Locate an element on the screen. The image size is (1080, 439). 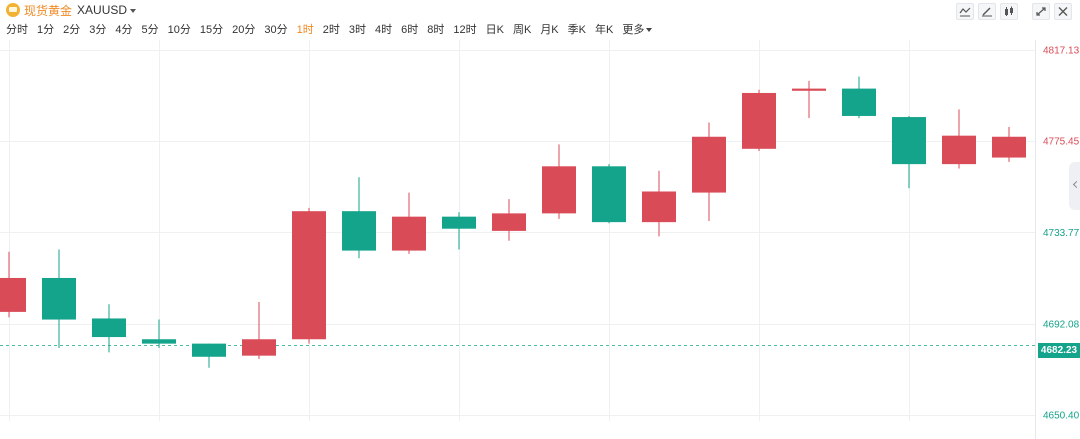
period-tab: 2时 is located at coordinates (331, 30).